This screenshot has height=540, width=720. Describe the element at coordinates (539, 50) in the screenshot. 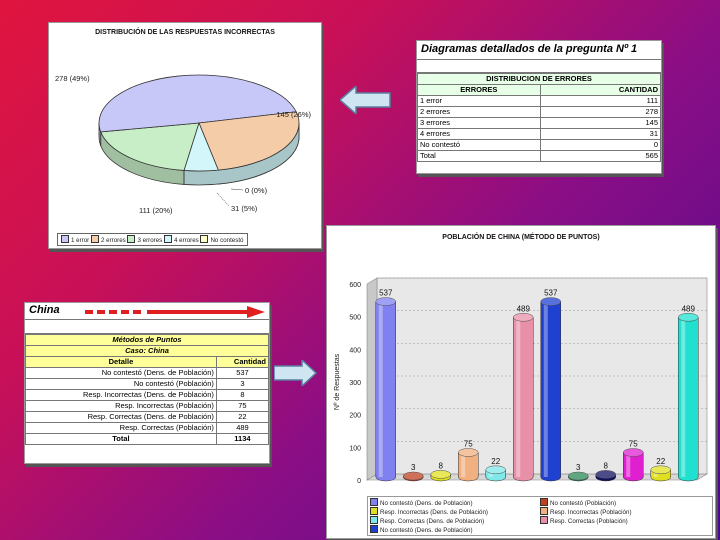

I see `errors-table-title: Diagramas detallados de la pregunta Nº 1` at that location.